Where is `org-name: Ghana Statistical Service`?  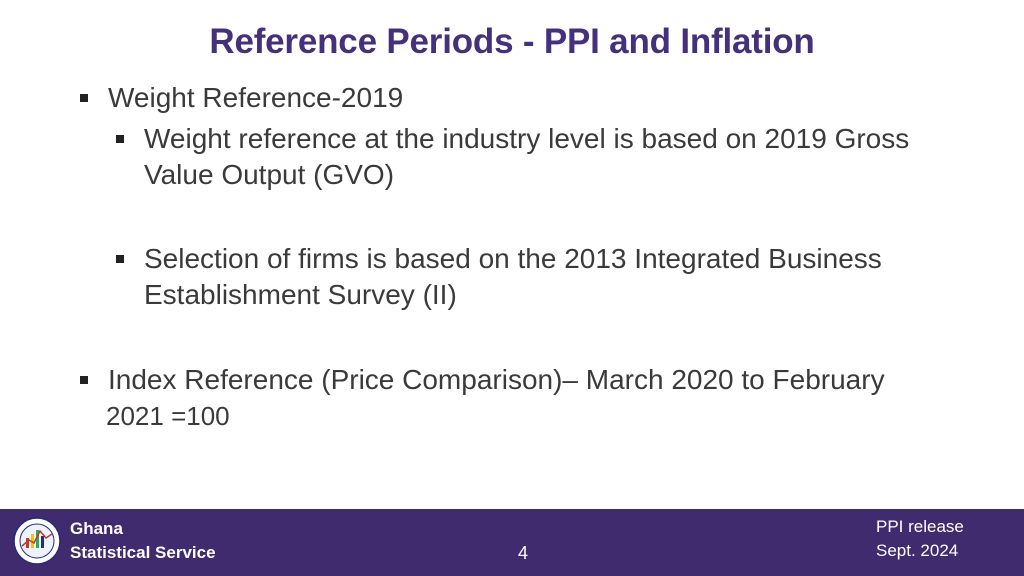 org-name: Ghana Statistical Service is located at coordinates (143, 541).